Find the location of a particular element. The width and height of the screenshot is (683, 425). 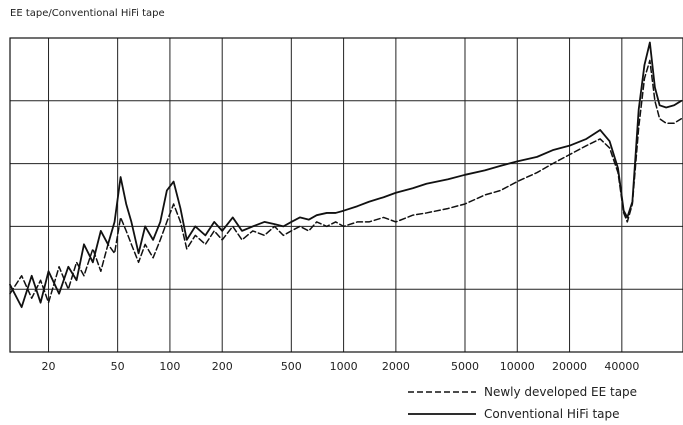

x-tick-labels: 20 50 100 200 500 1000 2000 5000 10000 20000 40000 is located at coordinates (341, 366).